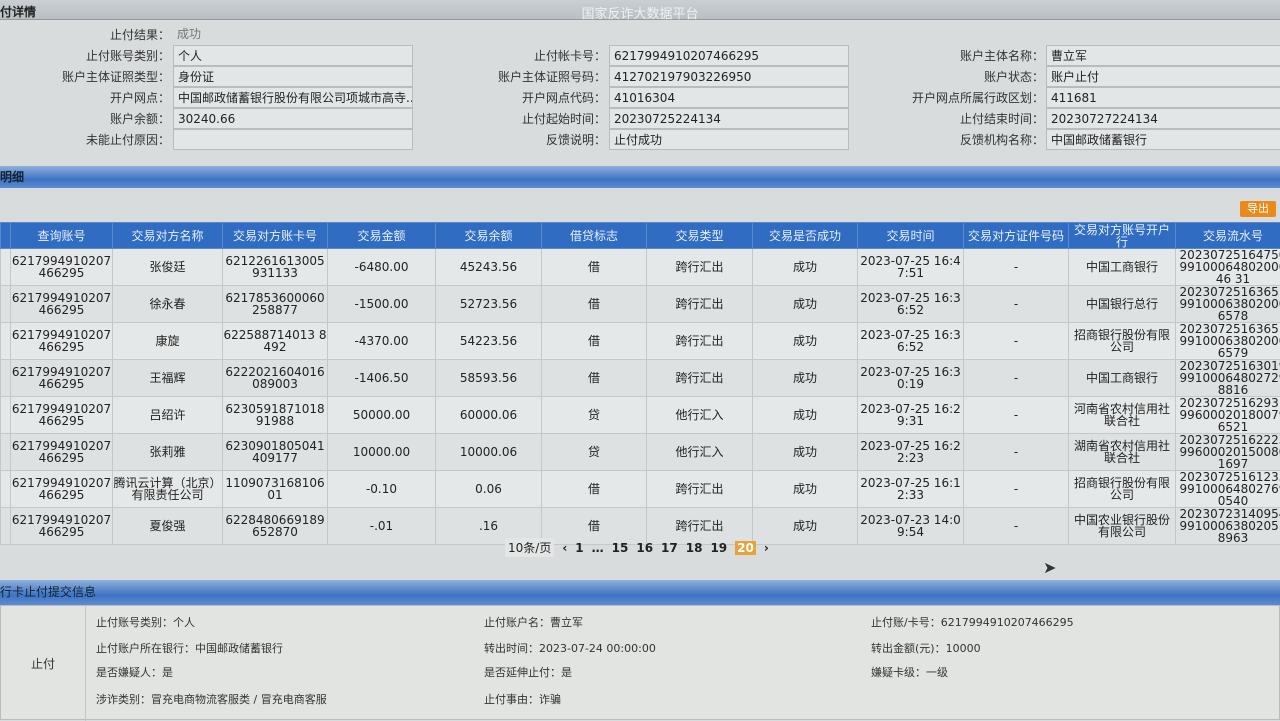 The image size is (1280, 721). Describe the element at coordinates (168, 341) in the screenshot. I see `table-cell: 康旋` at that location.